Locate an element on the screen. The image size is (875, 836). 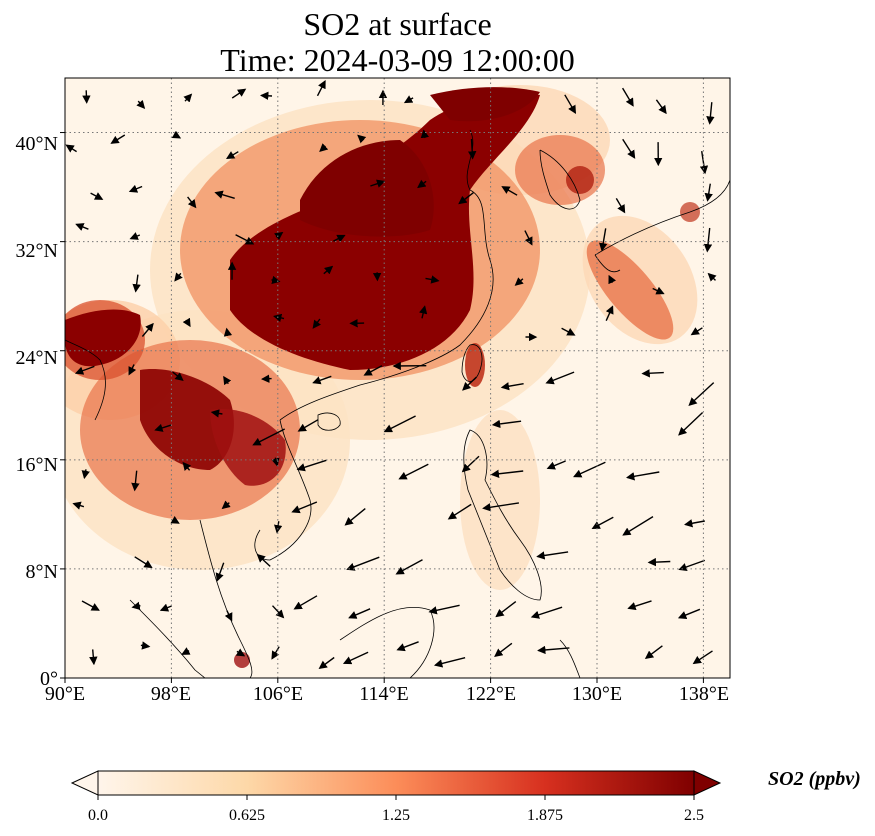
lon-tick-labels: 90°E 98°E 106°E 114°E 122°E 130°E 138°E is located at coordinates (387, 694).